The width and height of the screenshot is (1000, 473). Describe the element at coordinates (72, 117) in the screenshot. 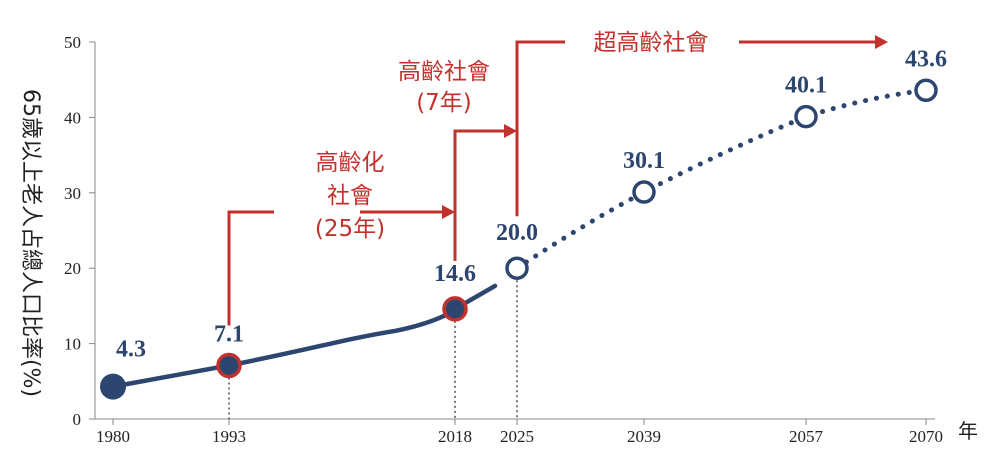

I see `y-tick-label: 40` at that location.